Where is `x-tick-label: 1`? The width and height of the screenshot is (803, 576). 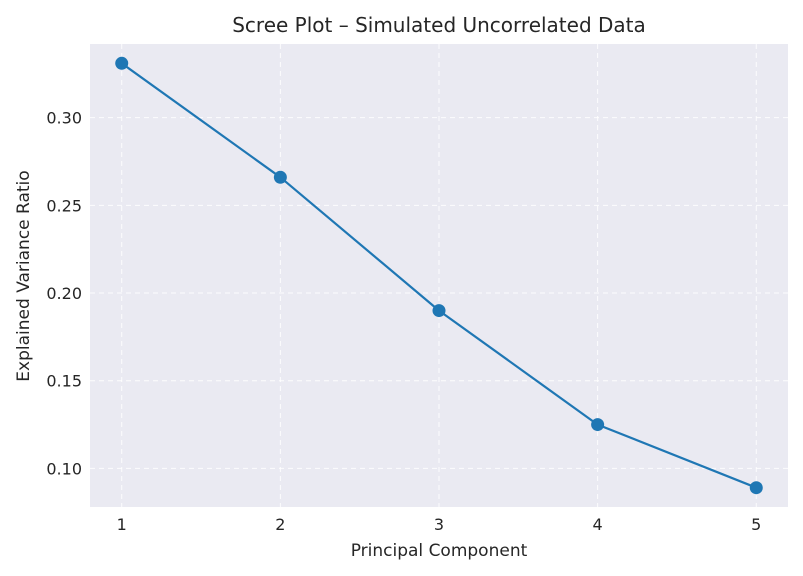
x-tick-label: 1 is located at coordinates (122, 524).